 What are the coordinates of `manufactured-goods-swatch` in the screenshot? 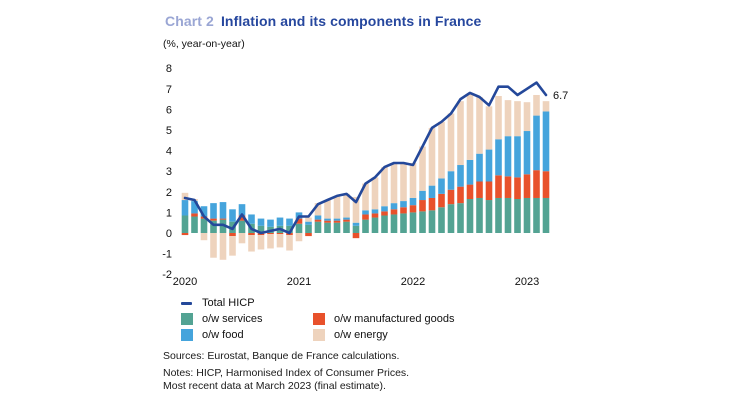 It's located at (319, 319).